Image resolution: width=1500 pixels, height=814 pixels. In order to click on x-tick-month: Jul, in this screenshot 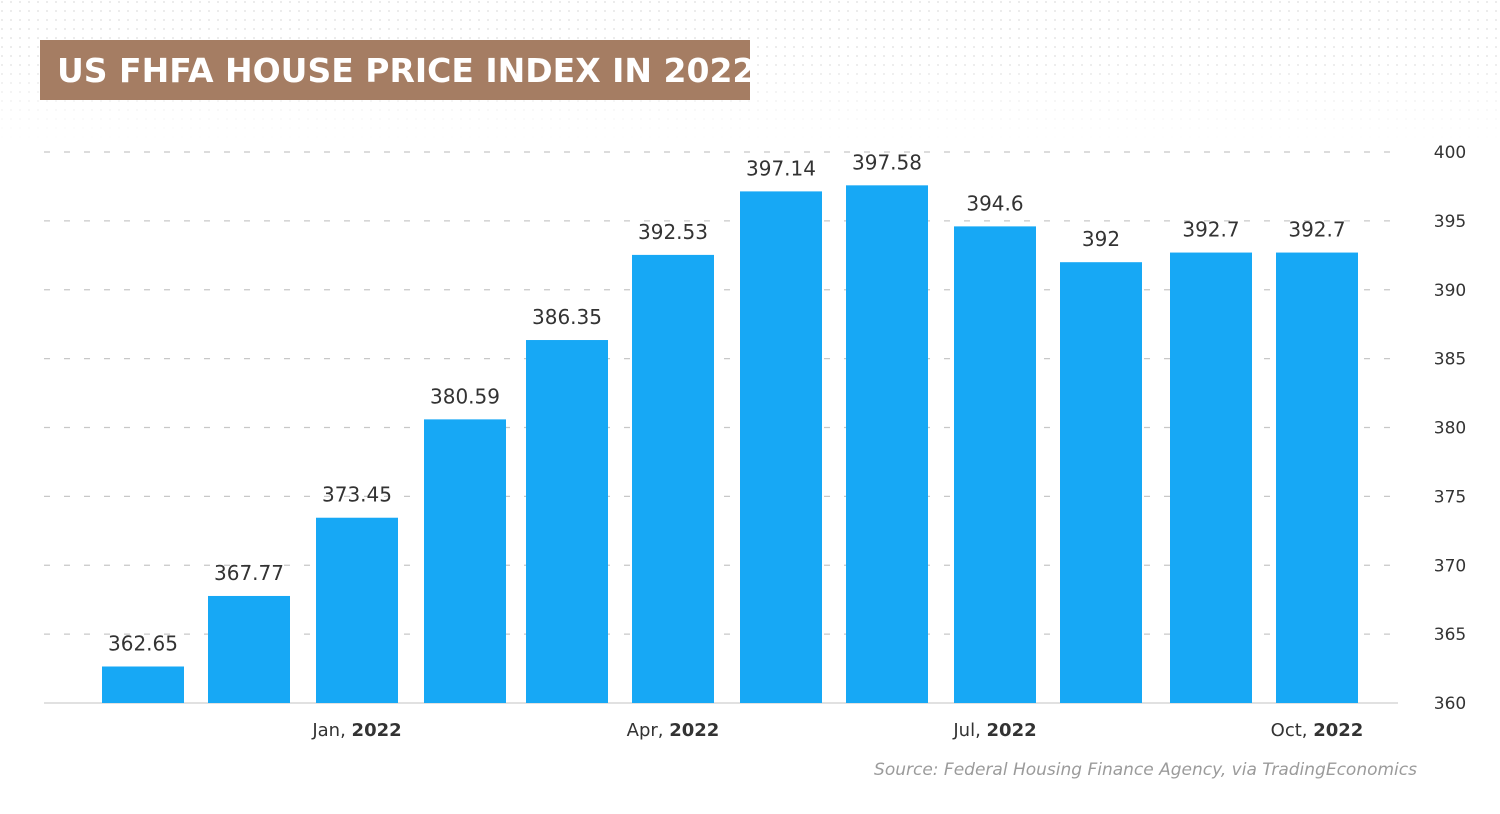, I will do `click(969, 730)`.